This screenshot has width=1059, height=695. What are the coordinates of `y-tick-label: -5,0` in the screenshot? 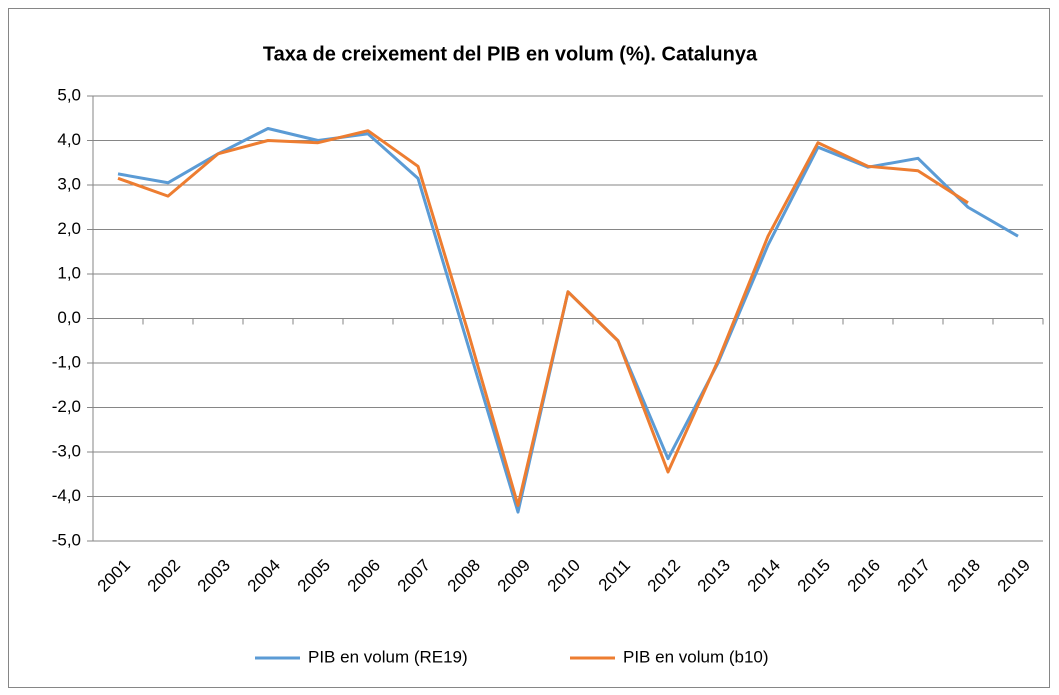 It's located at (66, 539).